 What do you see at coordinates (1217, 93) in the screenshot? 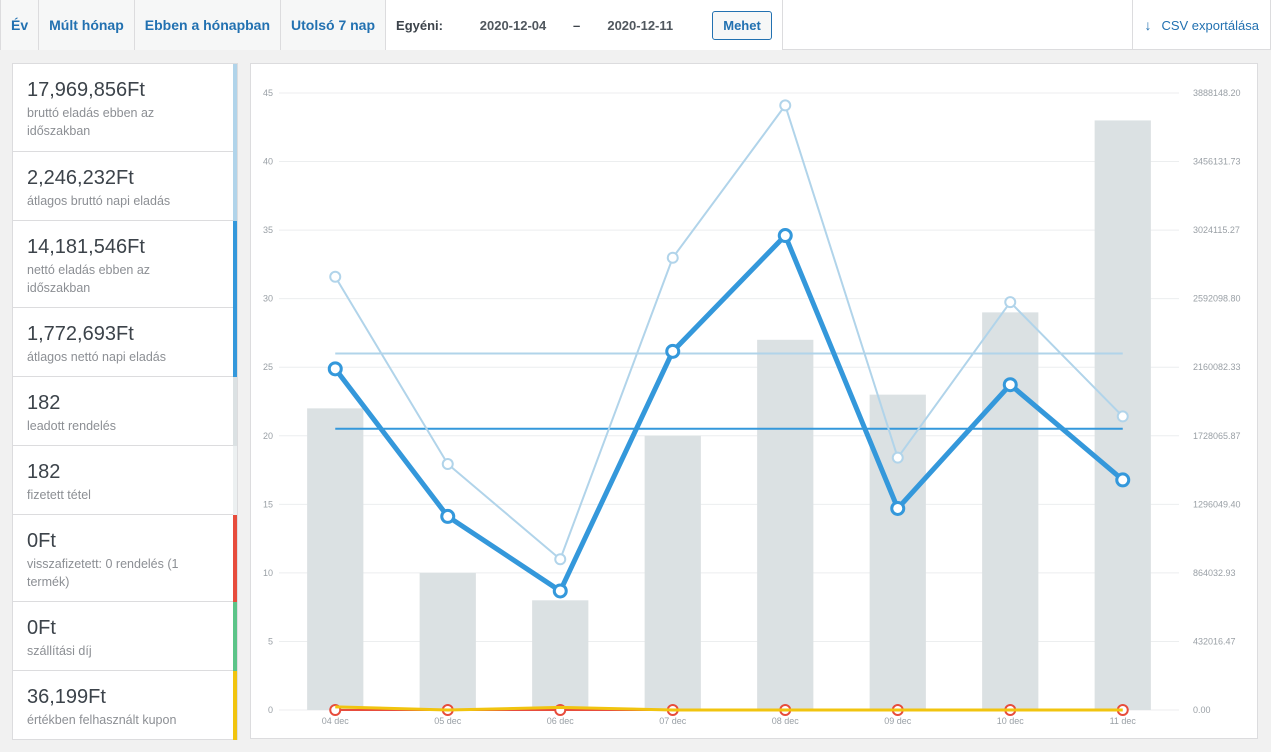
I see `y-right-tick-label: 3888148.20` at bounding box center [1217, 93].